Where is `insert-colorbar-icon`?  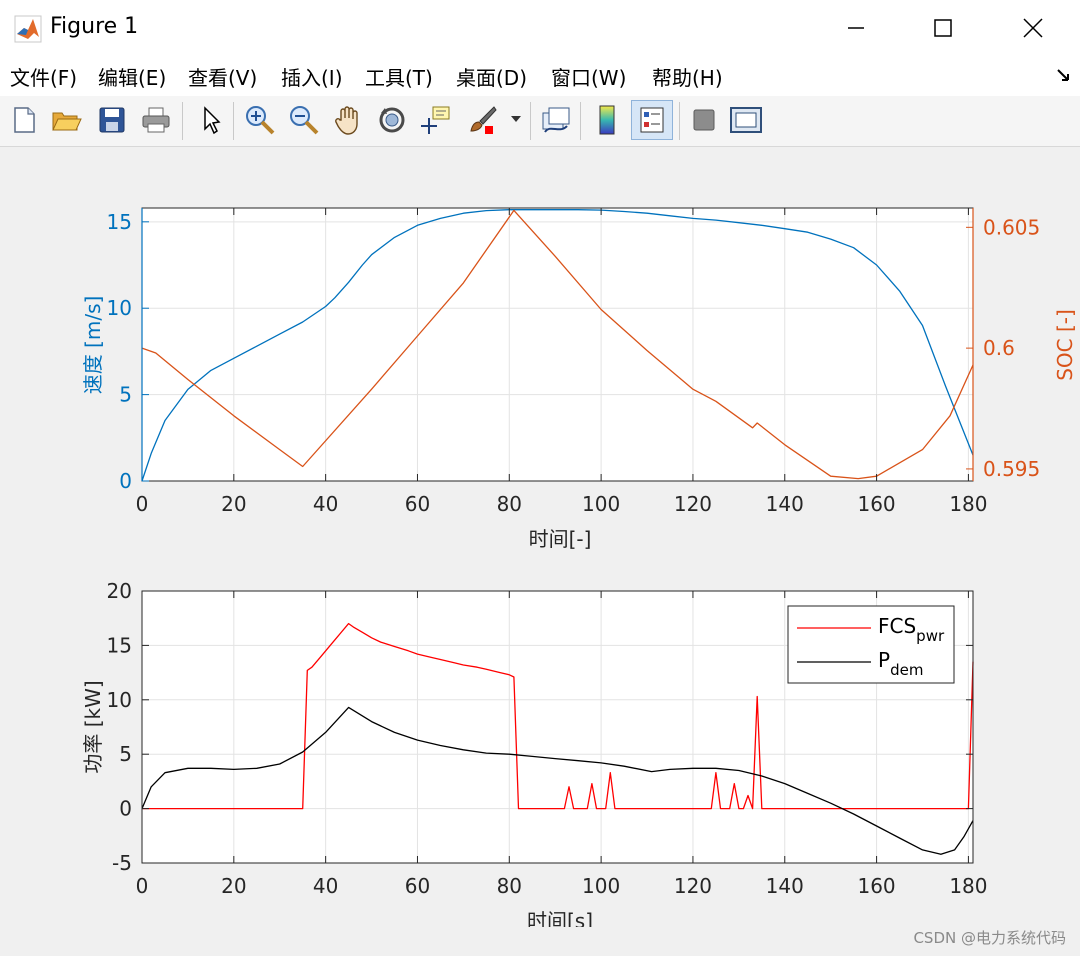
insert-colorbar-icon is located at coordinates (607, 120).